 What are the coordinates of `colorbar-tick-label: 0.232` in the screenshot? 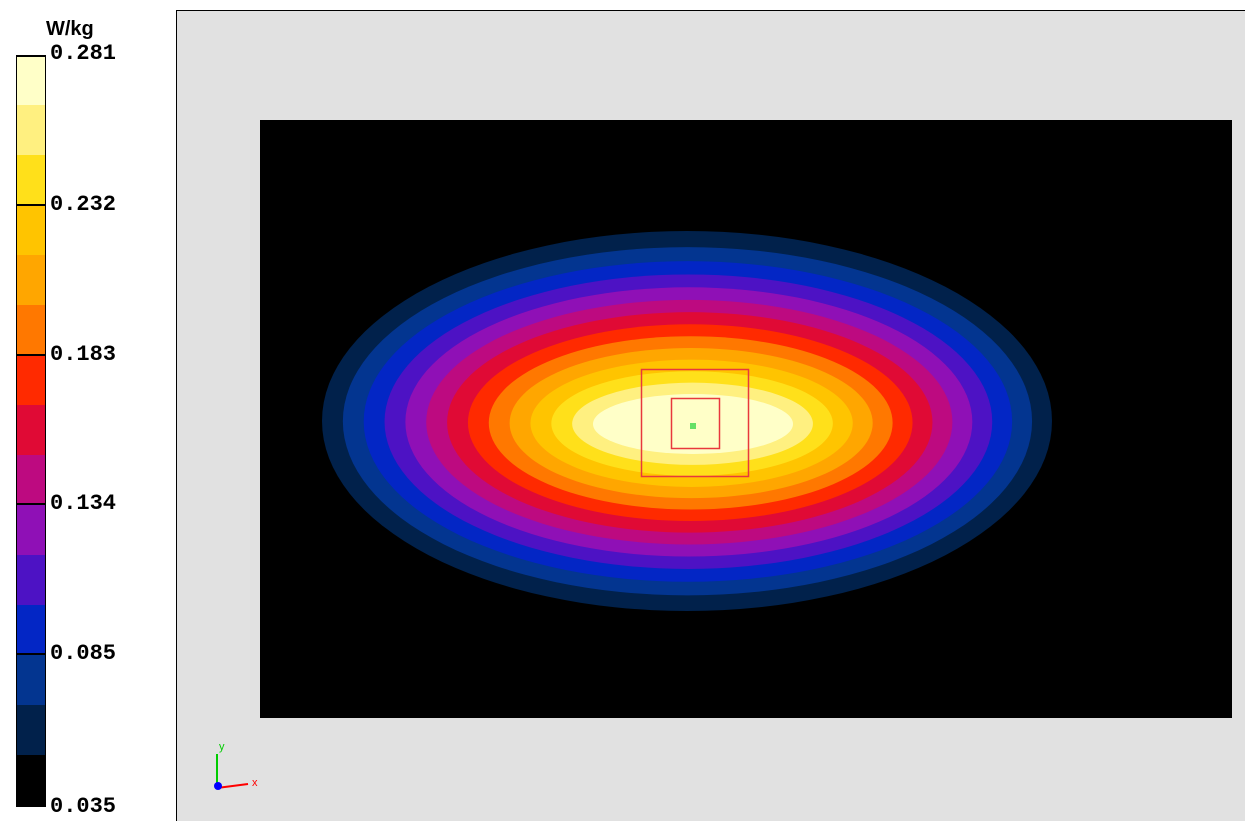 It's located at (83, 205).